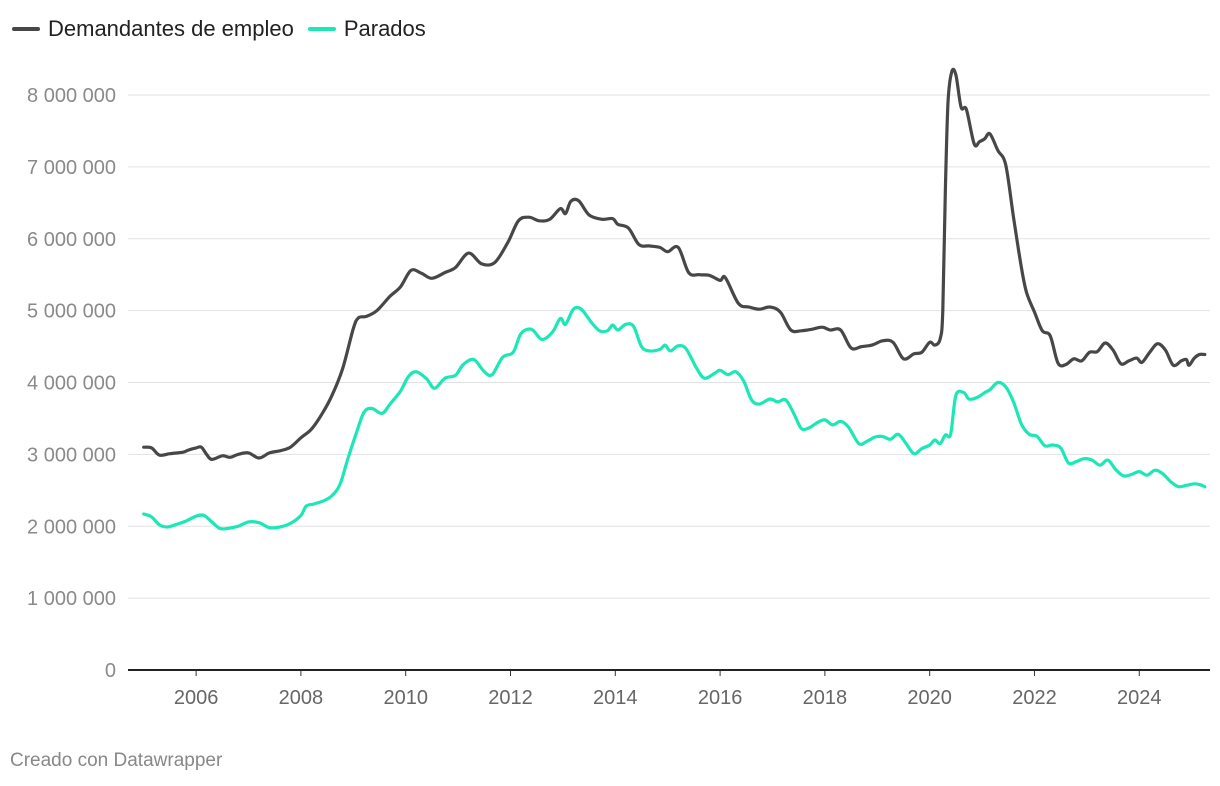  Describe the element at coordinates (71, 312) in the screenshot. I see `y-tick-label: 5 000 000` at that location.